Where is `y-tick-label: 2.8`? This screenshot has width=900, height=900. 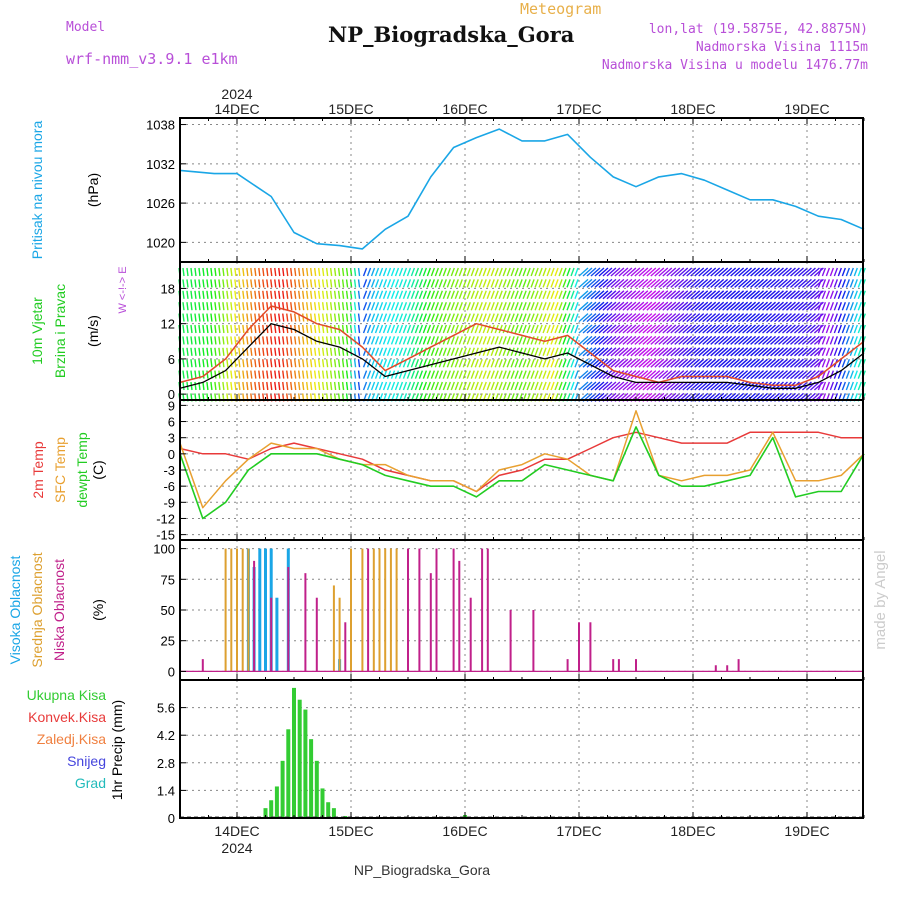
y-tick-label: 2.8 is located at coordinates (166, 763).